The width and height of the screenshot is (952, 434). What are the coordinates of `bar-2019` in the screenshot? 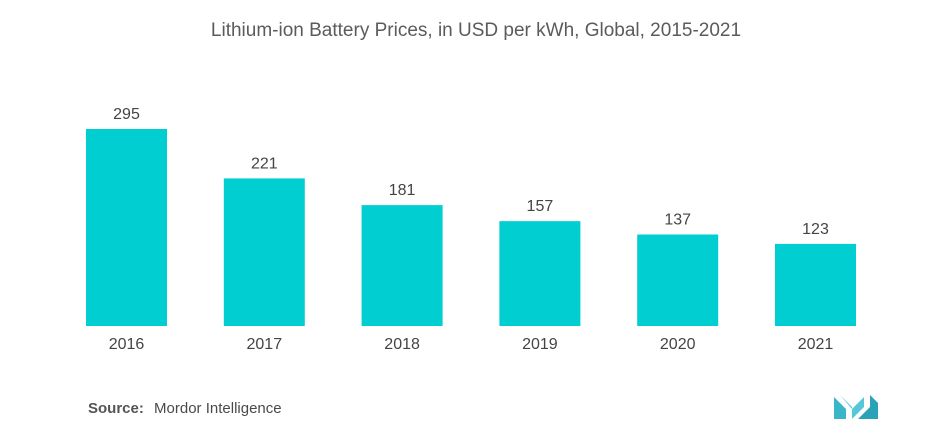 It's located at (540, 273).